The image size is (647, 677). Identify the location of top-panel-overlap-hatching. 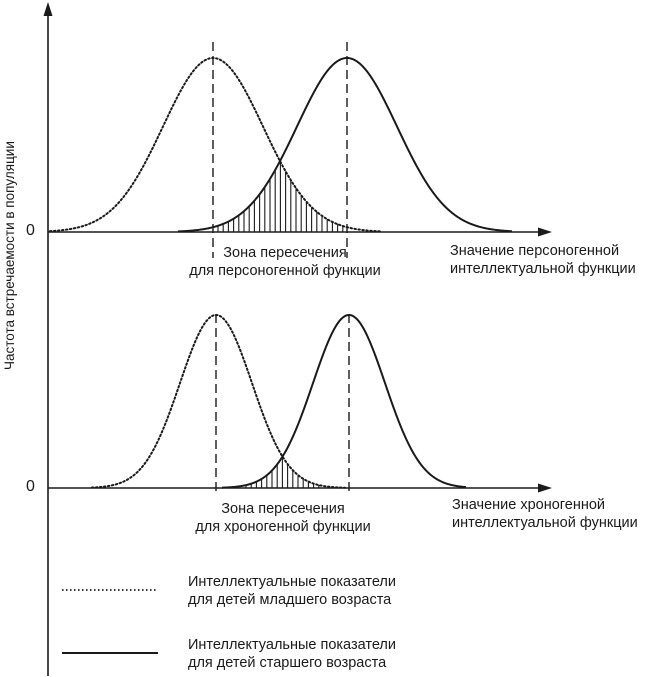
(280, 196).